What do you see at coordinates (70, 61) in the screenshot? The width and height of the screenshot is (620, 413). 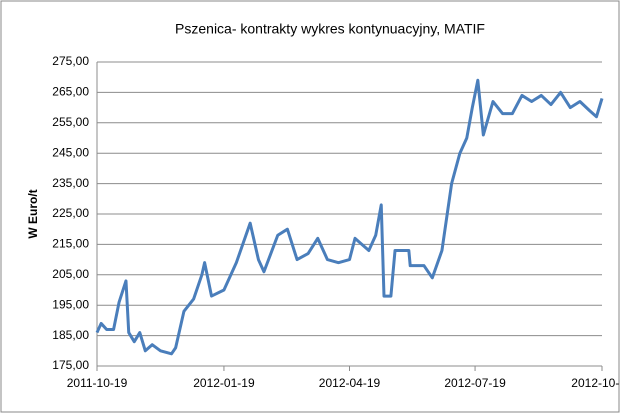 I see `y-tick-label: 275,00` at bounding box center [70, 61].